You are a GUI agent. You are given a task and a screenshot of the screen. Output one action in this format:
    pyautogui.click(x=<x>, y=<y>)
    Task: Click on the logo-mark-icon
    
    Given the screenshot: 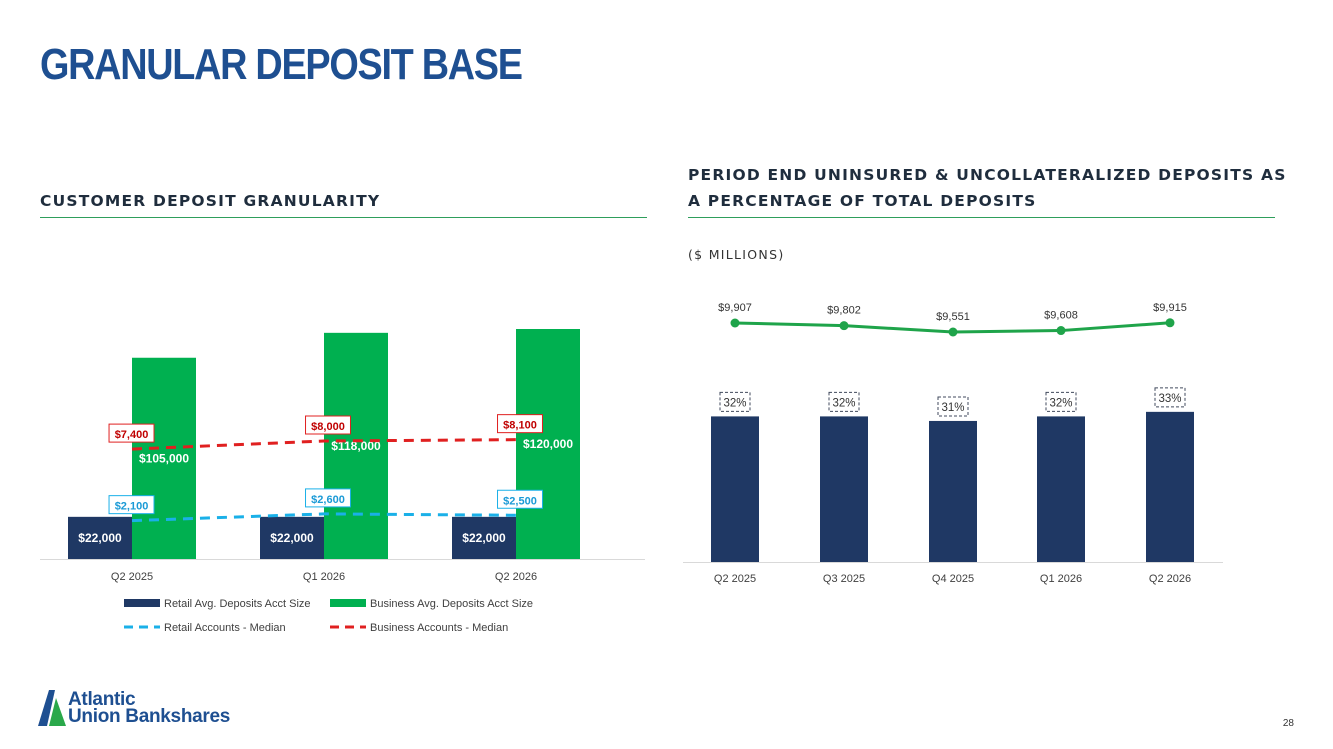 What is the action you would take?
    pyautogui.click(x=52, y=708)
    